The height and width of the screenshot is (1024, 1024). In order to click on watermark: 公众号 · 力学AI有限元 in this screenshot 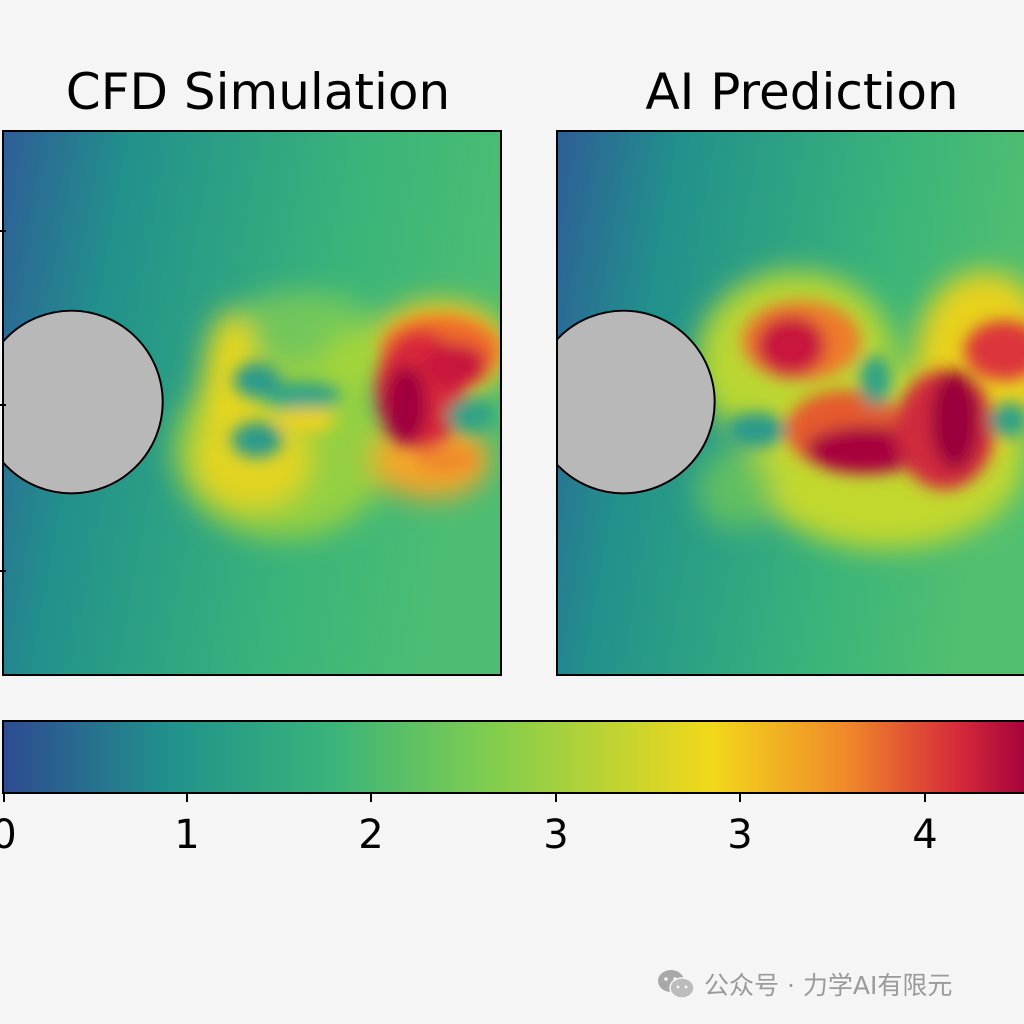, I will do `click(804, 984)`.